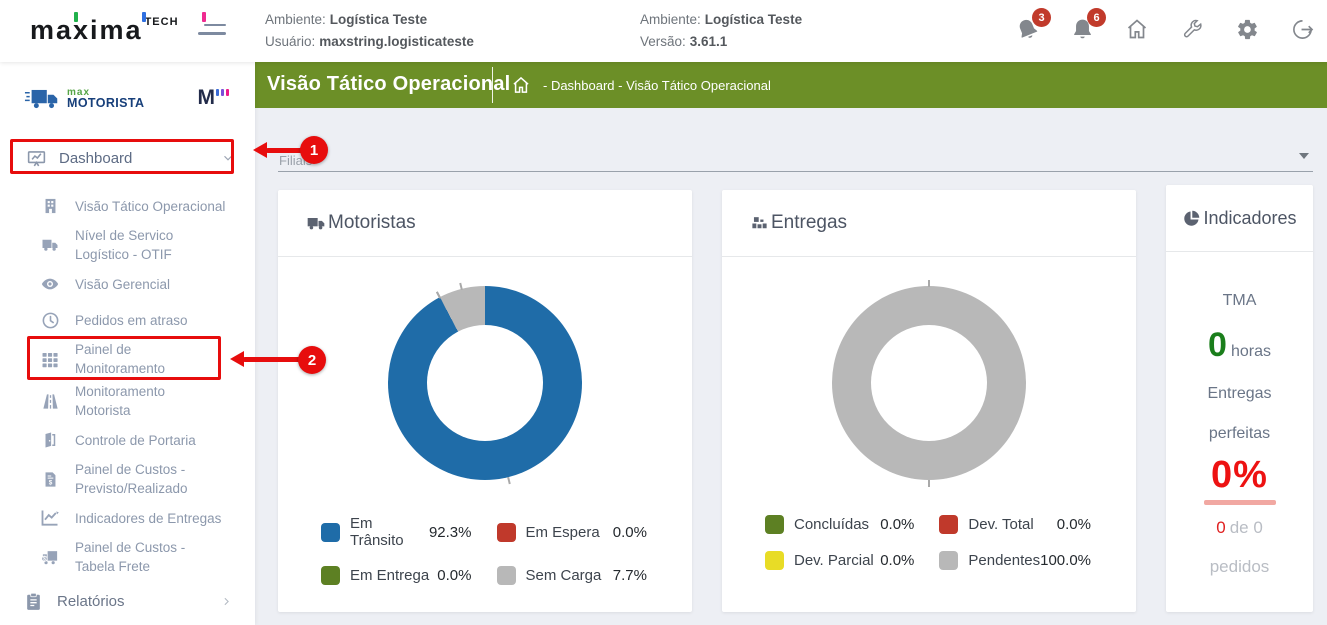 The width and height of the screenshot is (1327, 625). I want to click on orders-count-rest: de 0, so click(1246, 527).